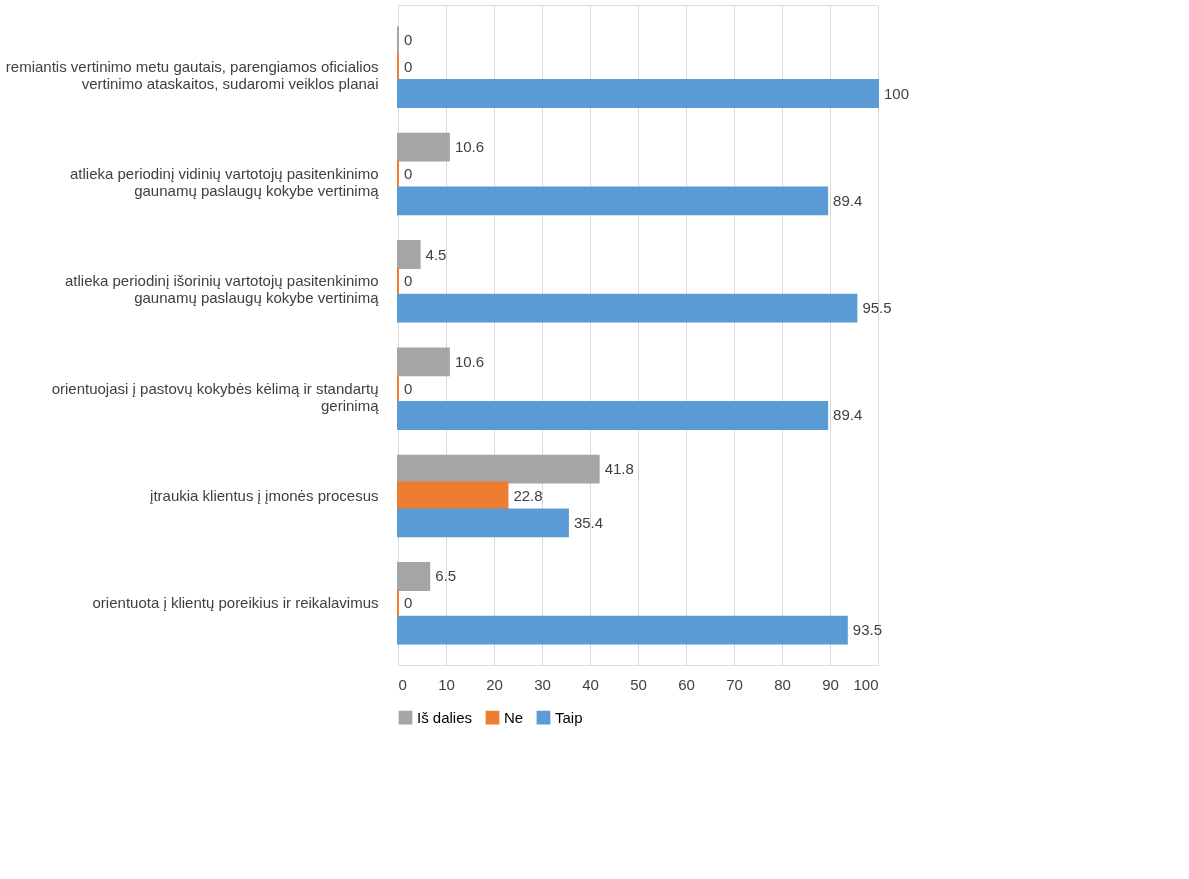  What do you see at coordinates (514, 717) in the screenshot?
I see `legend-label: Ne` at bounding box center [514, 717].